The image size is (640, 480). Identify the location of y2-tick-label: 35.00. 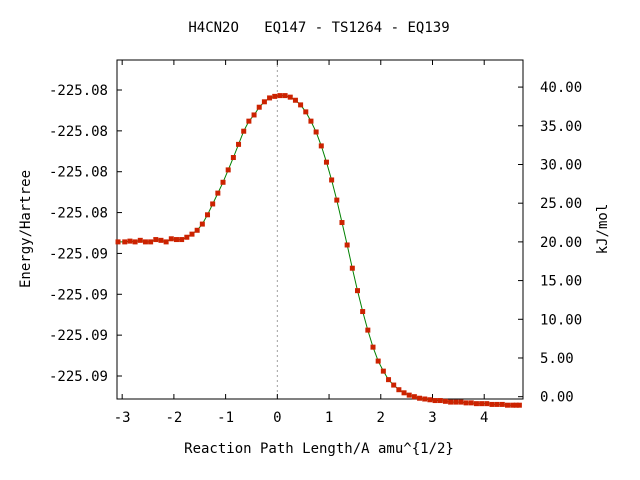
(561, 127).